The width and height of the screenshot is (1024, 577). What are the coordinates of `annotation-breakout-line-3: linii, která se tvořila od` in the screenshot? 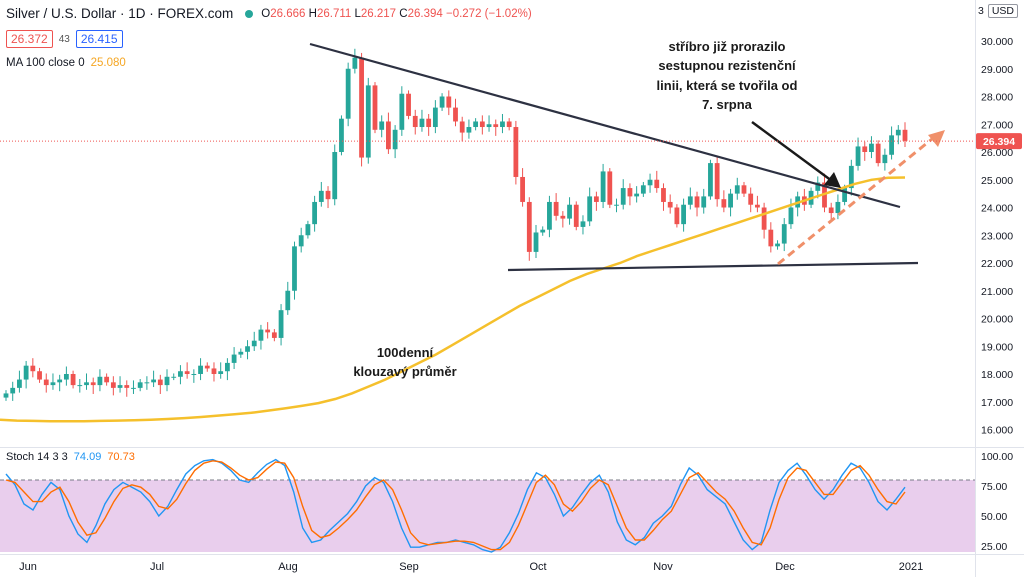 It's located at (727, 85).